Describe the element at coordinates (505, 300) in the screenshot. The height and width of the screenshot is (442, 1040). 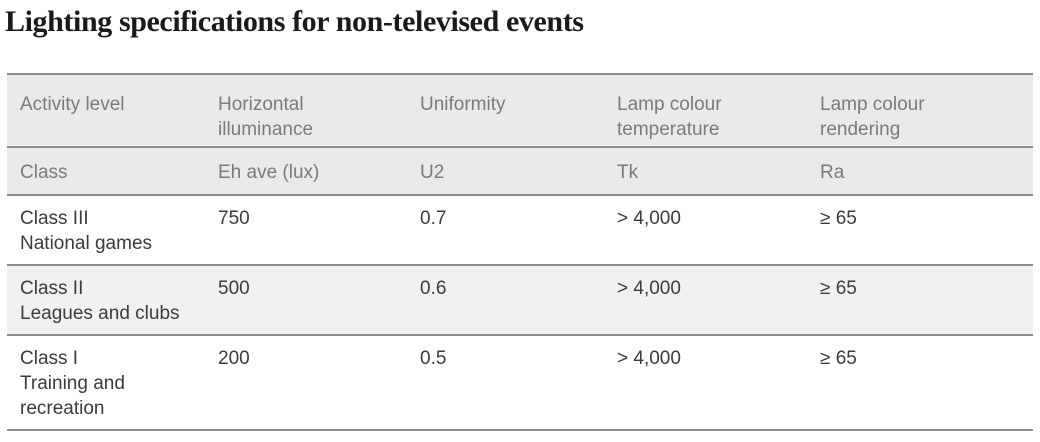
I see `cell-class-ii-uniformity: 0.6` at that location.